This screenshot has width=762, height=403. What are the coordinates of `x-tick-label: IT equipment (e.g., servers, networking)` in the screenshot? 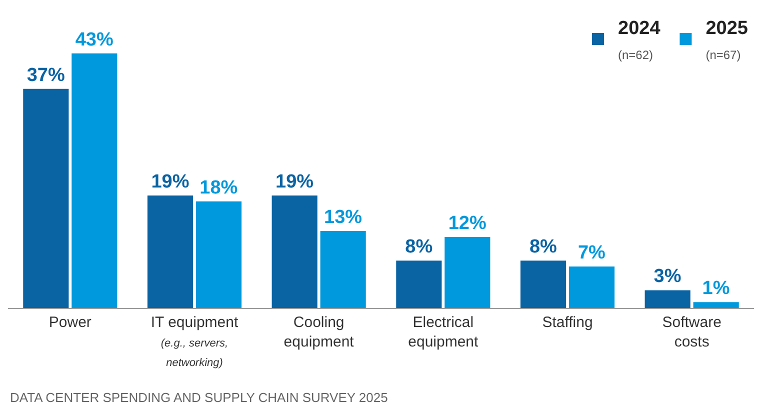 It's located at (194, 341).